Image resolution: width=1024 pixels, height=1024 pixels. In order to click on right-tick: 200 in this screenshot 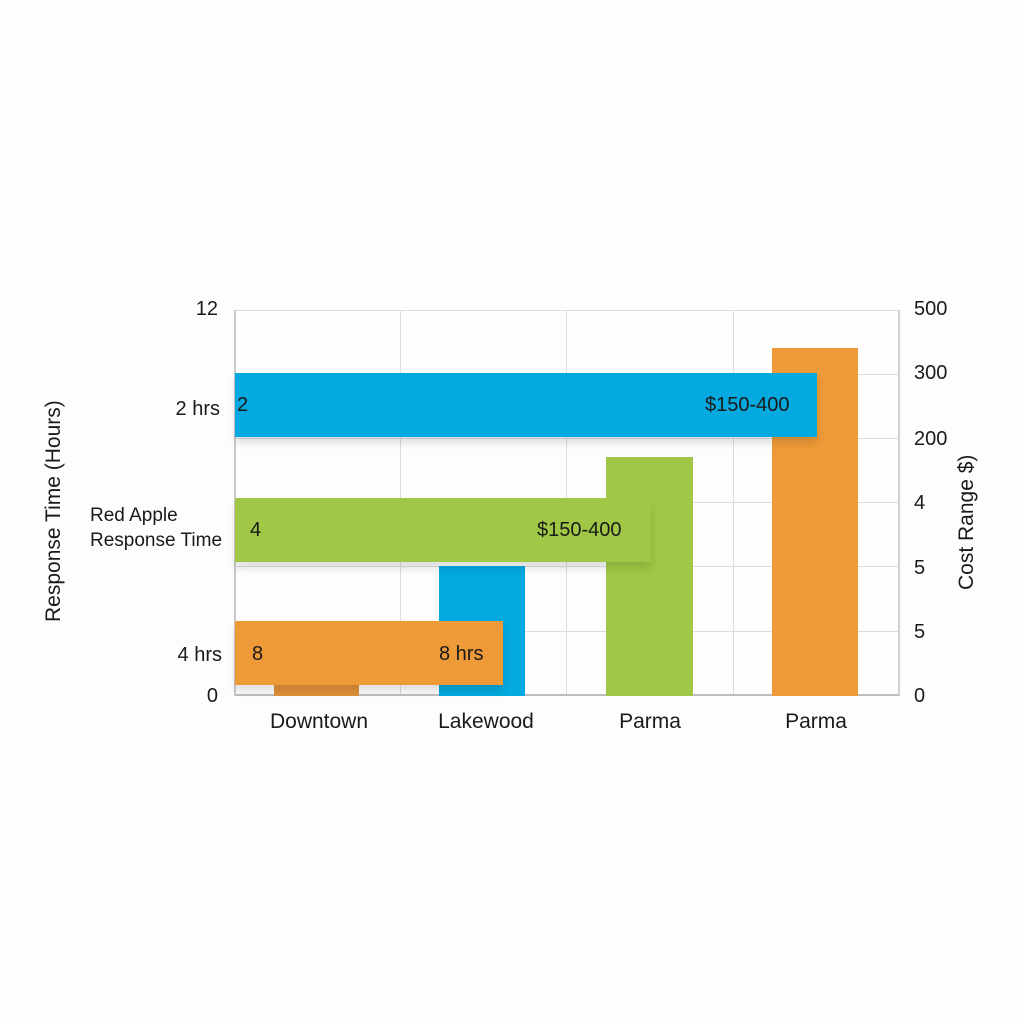, I will do `click(931, 439)`.